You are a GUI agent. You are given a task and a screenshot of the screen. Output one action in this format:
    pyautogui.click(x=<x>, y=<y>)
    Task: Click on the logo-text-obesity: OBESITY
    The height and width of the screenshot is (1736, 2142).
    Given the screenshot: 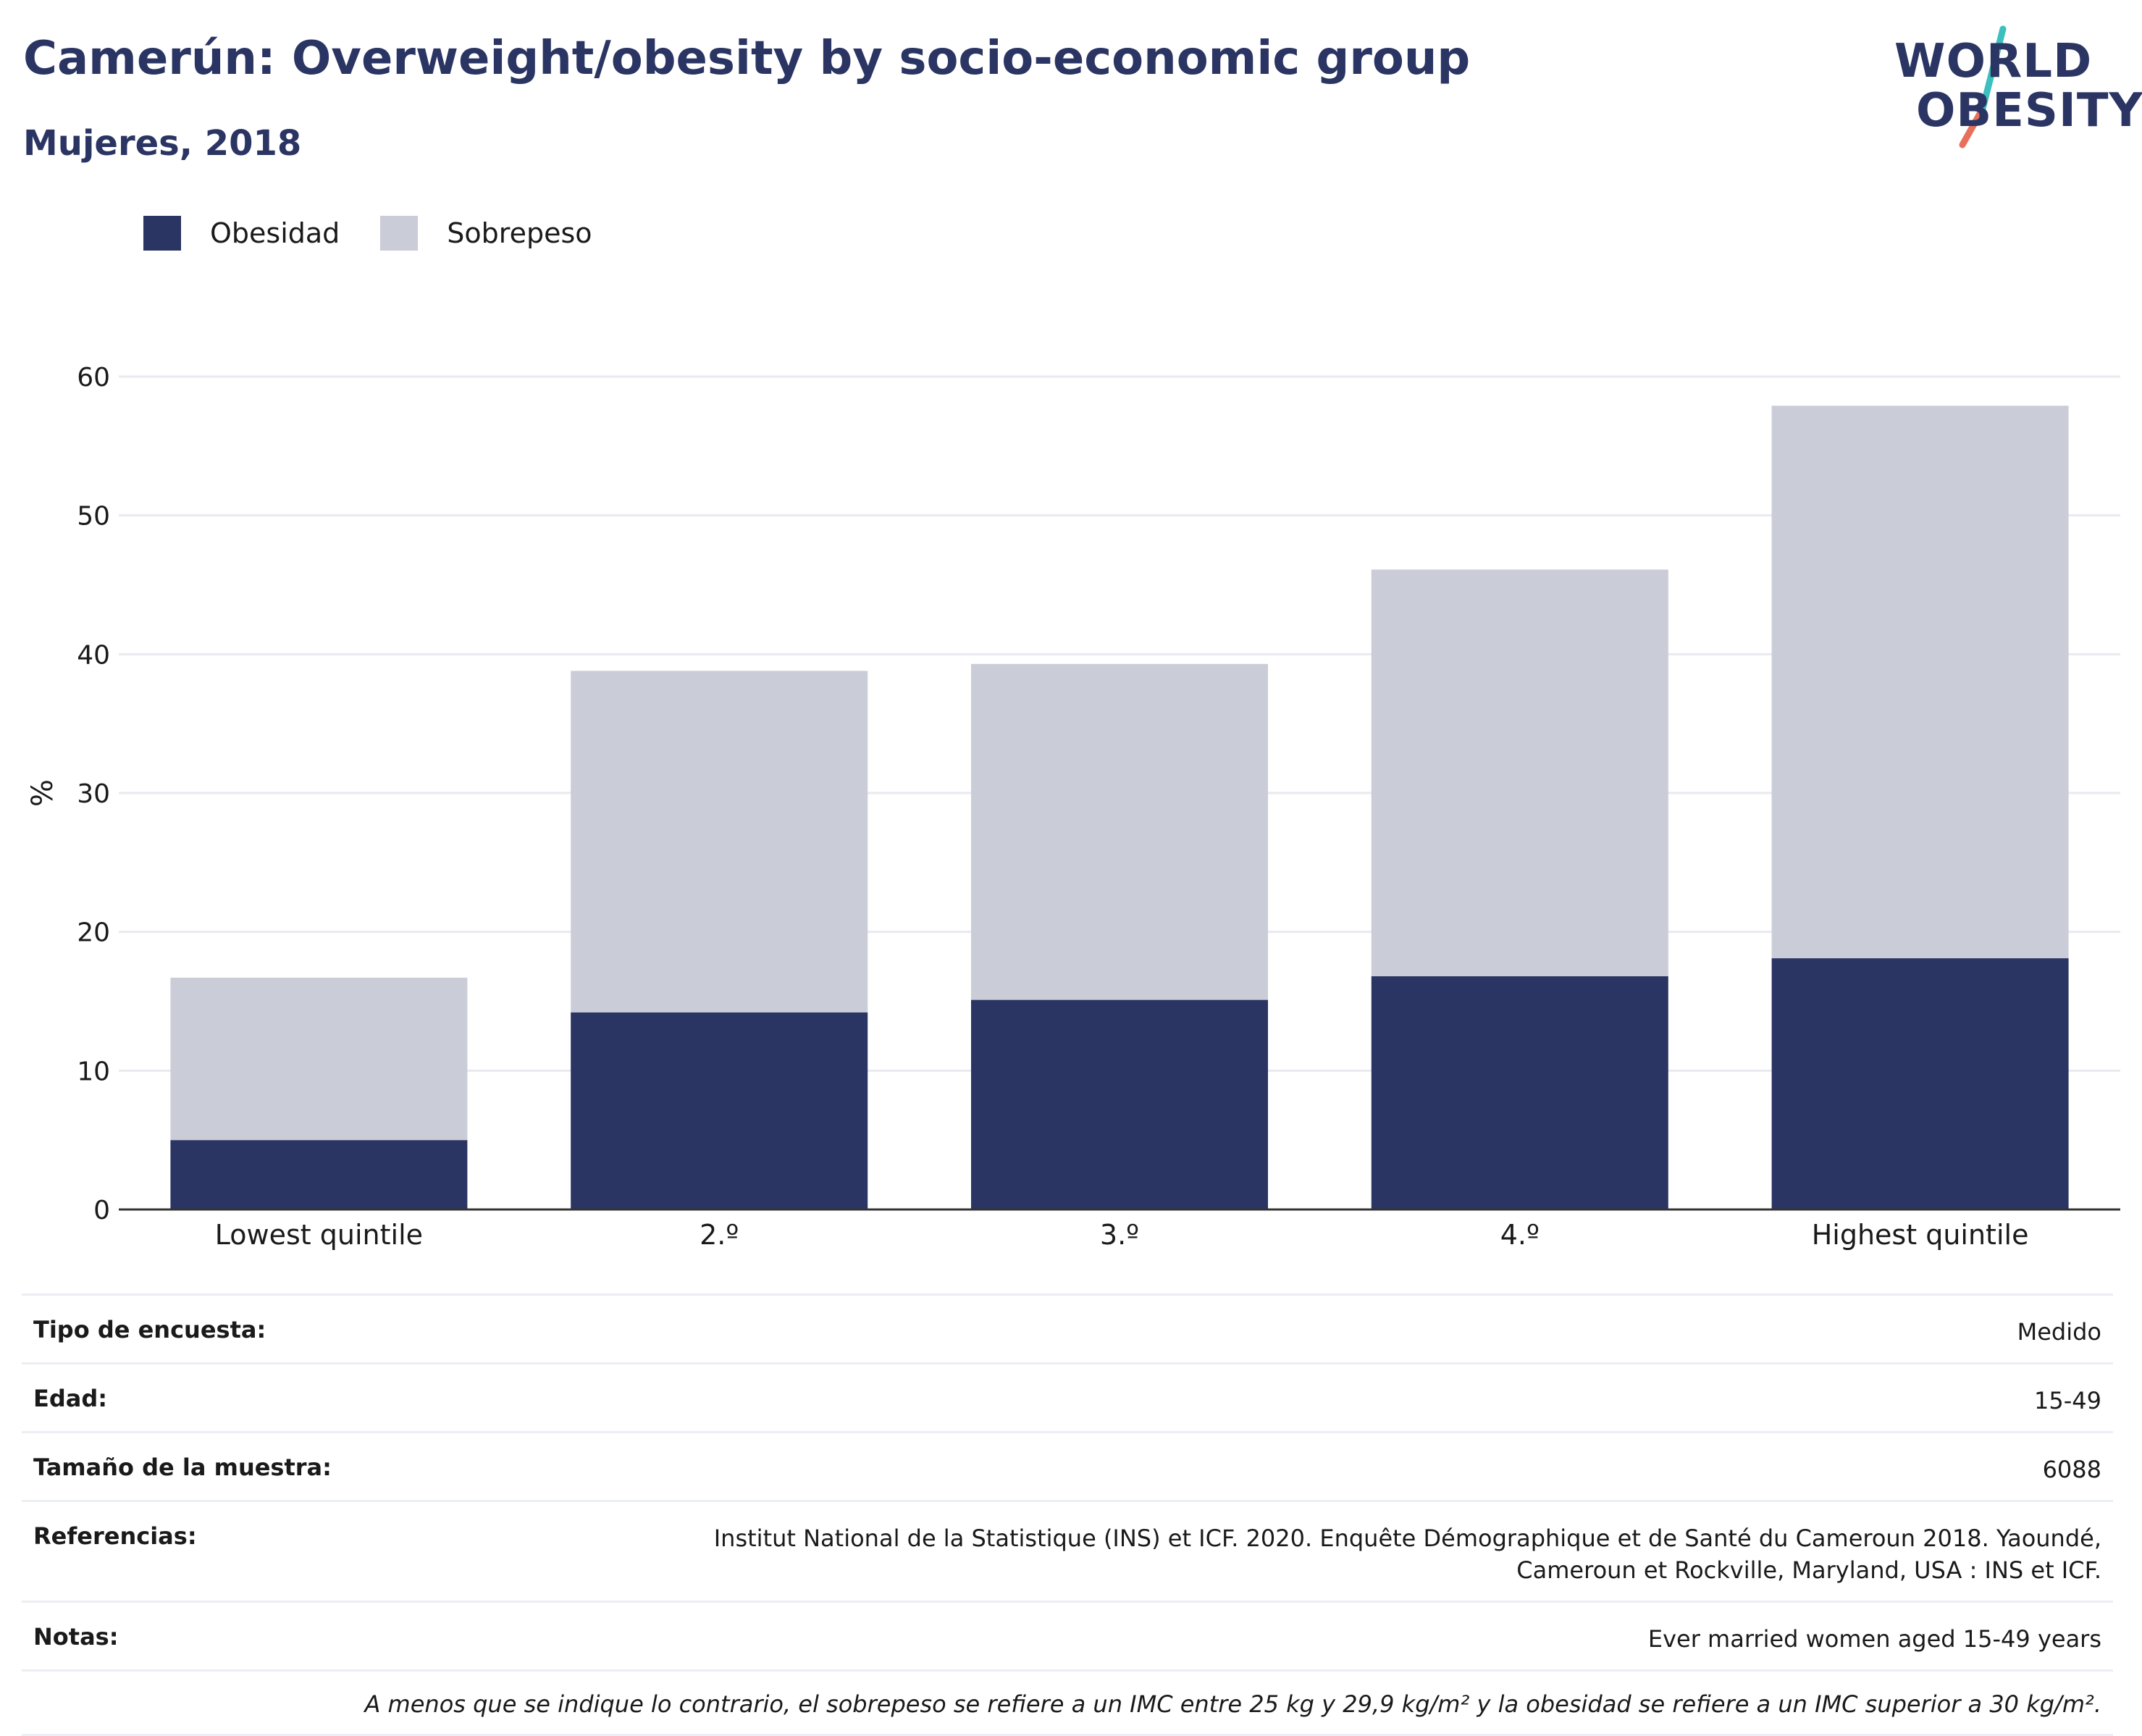 What is the action you would take?
    pyautogui.click(x=2029, y=111)
    